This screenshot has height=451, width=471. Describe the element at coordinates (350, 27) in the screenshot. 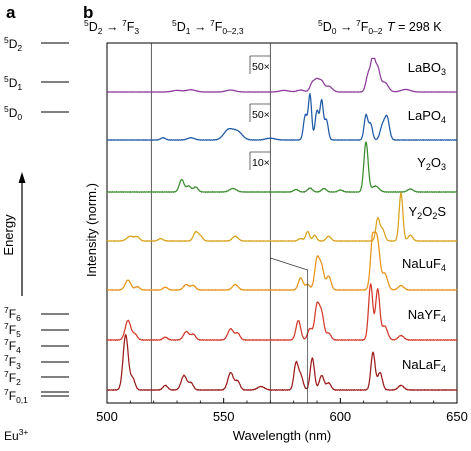

I see `transition-label: 5D0 → 7F0–2` at that location.